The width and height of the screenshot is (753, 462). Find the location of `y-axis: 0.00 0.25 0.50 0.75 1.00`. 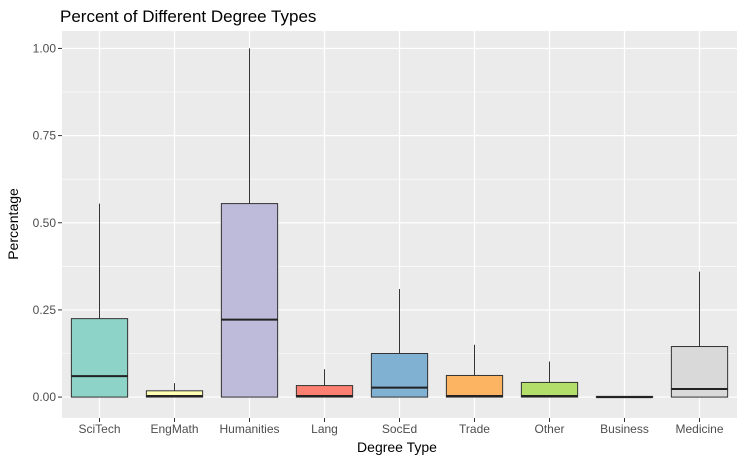

y-axis: 0.00 0.25 0.50 0.75 1.00 is located at coordinates (47, 222).